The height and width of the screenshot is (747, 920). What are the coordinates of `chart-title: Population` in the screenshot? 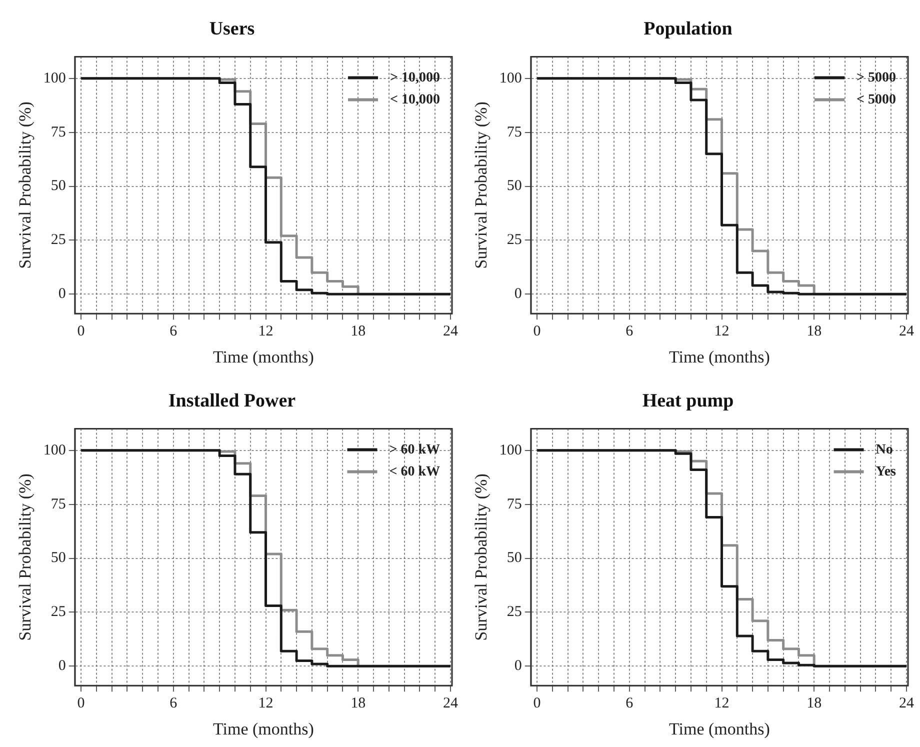 It's located at (688, 29).